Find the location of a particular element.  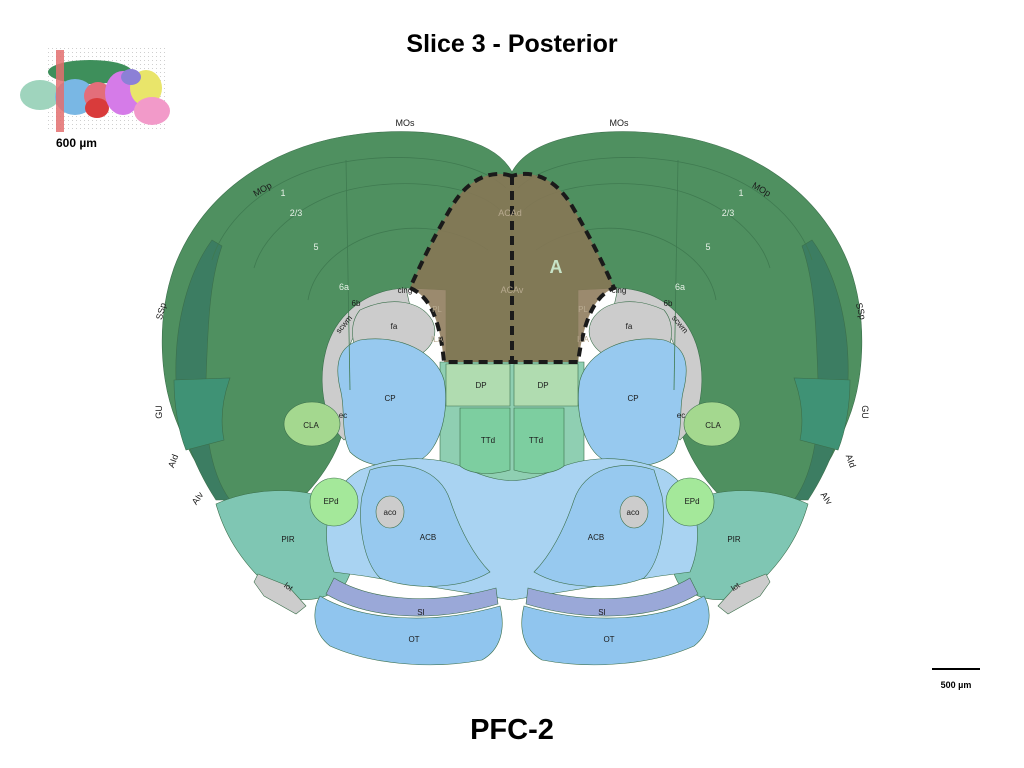

label-aiv-right: AIv is located at coordinates (827, 498).